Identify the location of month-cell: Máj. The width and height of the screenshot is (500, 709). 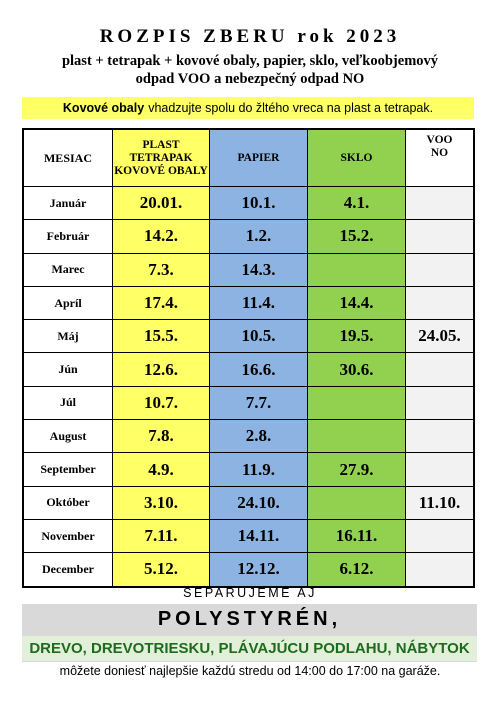
(67, 336).